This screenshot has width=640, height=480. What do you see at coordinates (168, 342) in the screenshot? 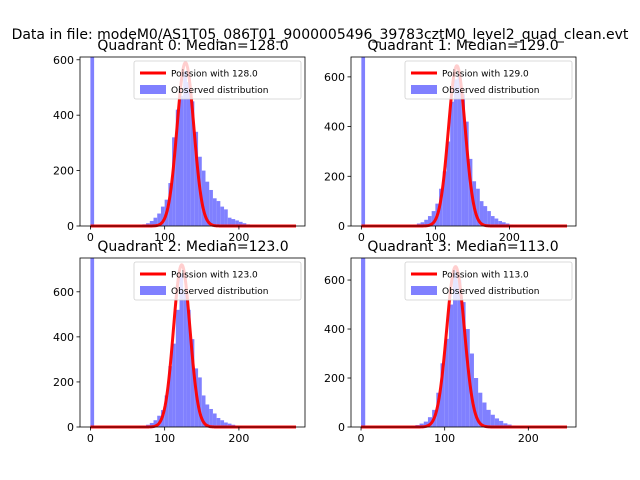
I see `histogram-bars` at bounding box center [168, 342].